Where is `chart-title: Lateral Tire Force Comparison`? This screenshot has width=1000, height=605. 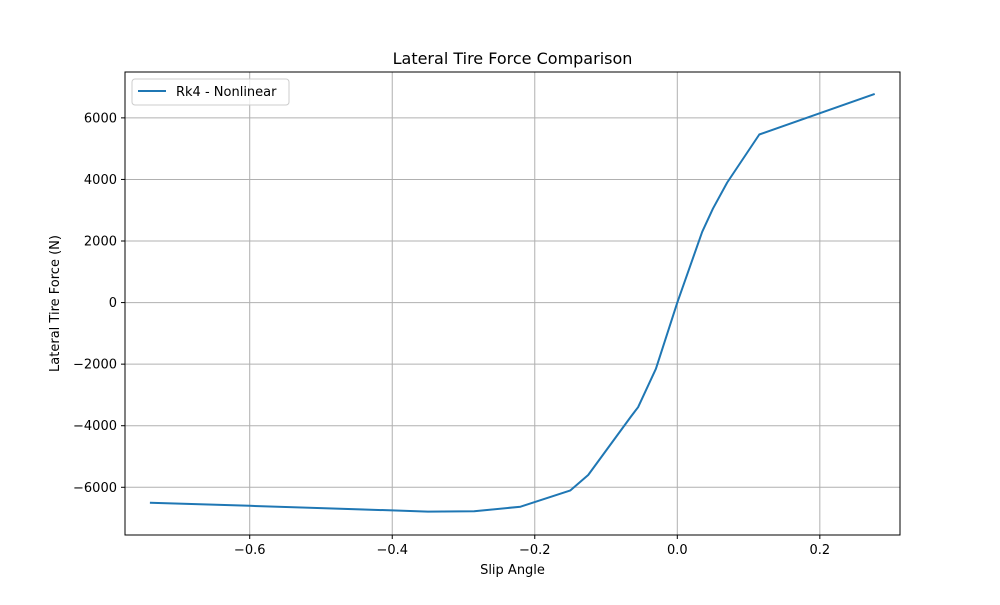 chart-title: Lateral Tire Force Comparison is located at coordinates (513, 58).